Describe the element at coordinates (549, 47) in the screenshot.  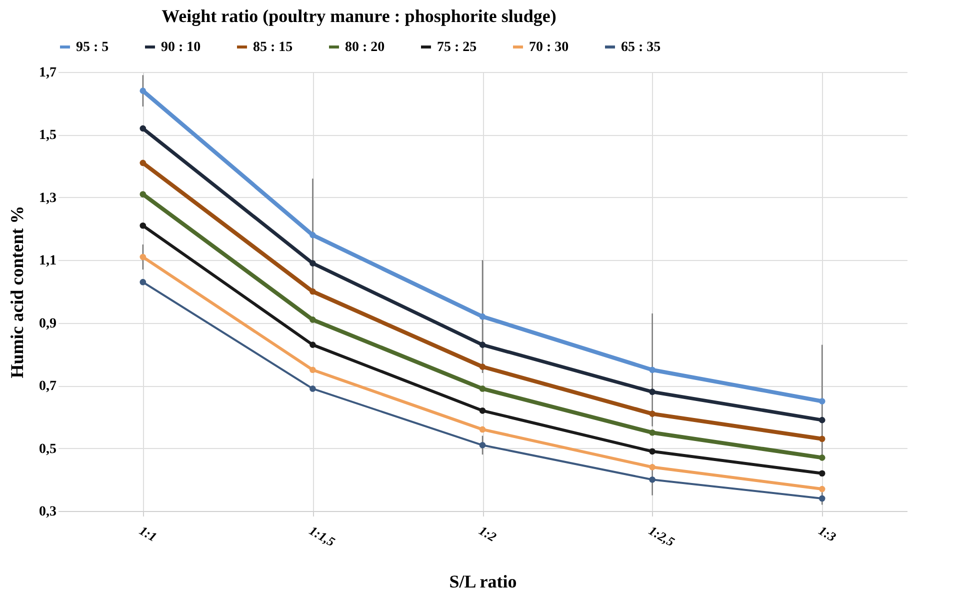
I see `legend-label: 70 : 30` at that location.